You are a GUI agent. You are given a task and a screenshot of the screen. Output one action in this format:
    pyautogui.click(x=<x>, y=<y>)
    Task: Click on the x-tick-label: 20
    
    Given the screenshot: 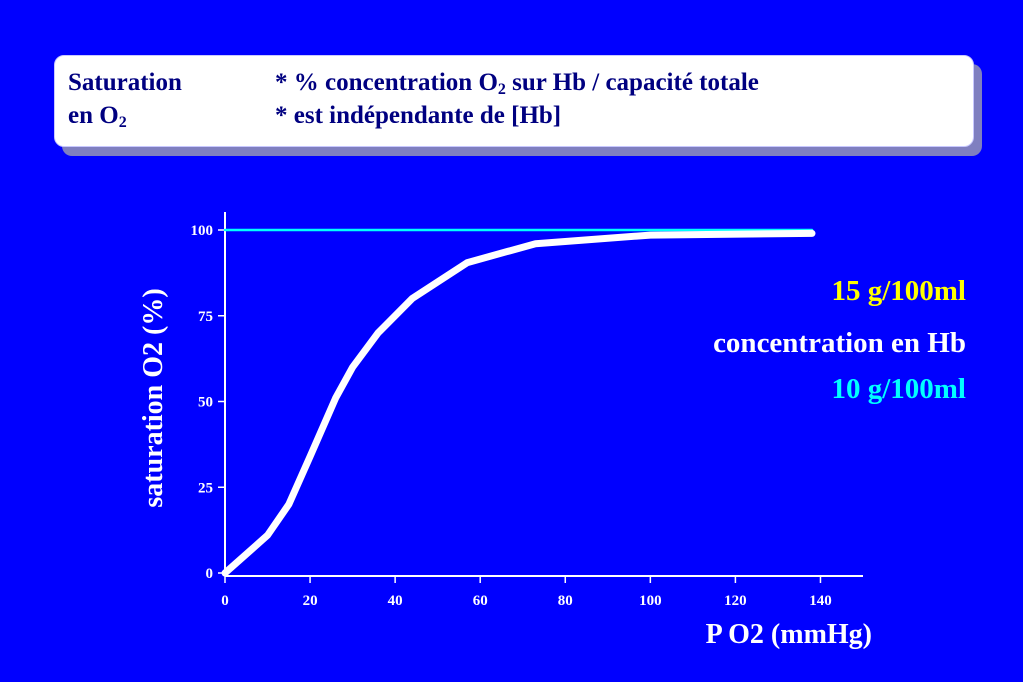 What is the action you would take?
    pyautogui.click(x=310, y=601)
    